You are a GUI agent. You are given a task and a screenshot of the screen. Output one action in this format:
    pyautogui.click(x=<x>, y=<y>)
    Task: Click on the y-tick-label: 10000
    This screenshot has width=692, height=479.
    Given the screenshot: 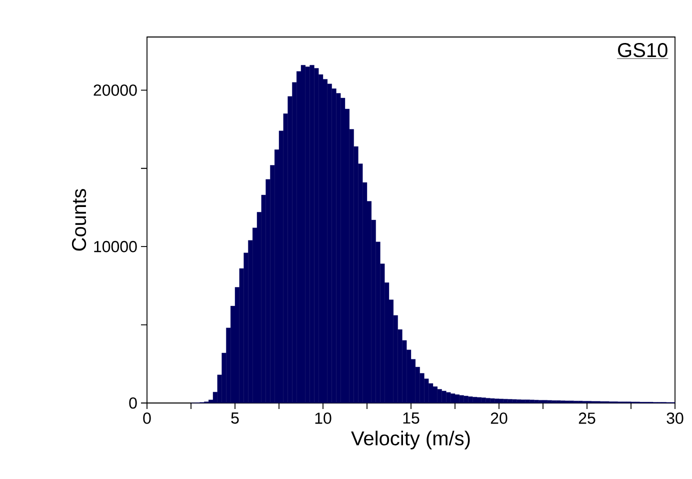 What is the action you would take?
    pyautogui.click(x=115, y=246)
    